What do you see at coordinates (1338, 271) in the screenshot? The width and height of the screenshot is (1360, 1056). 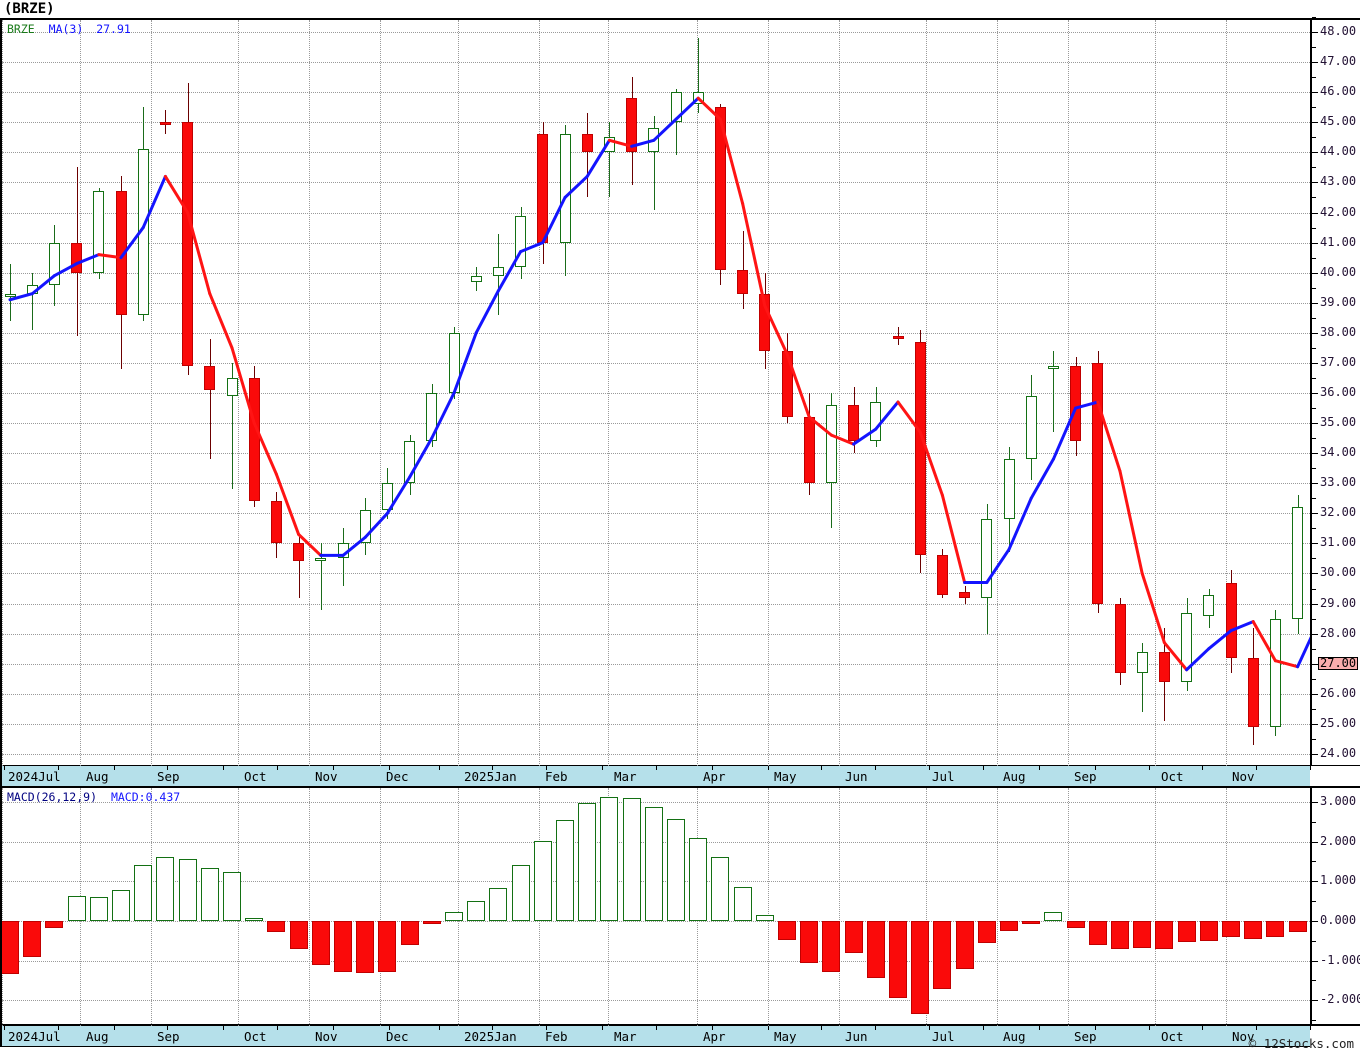 I see `price-axis-label: 40.00` at bounding box center [1338, 271].